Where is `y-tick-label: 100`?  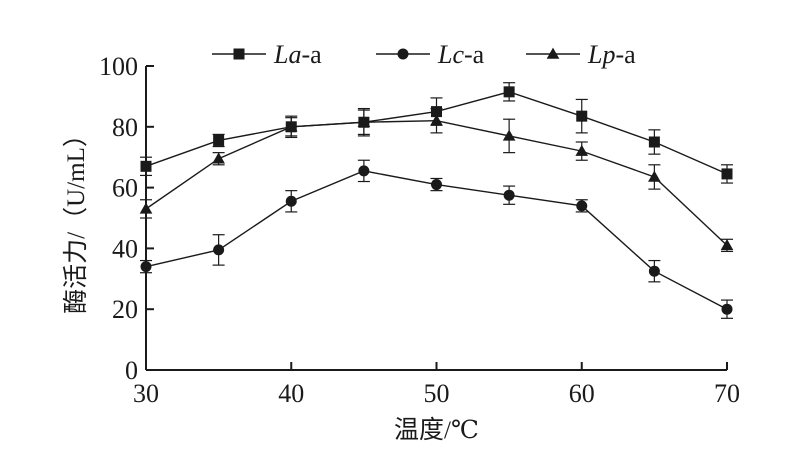 y-tick-label: 100 is located at coordinates (118, 66).